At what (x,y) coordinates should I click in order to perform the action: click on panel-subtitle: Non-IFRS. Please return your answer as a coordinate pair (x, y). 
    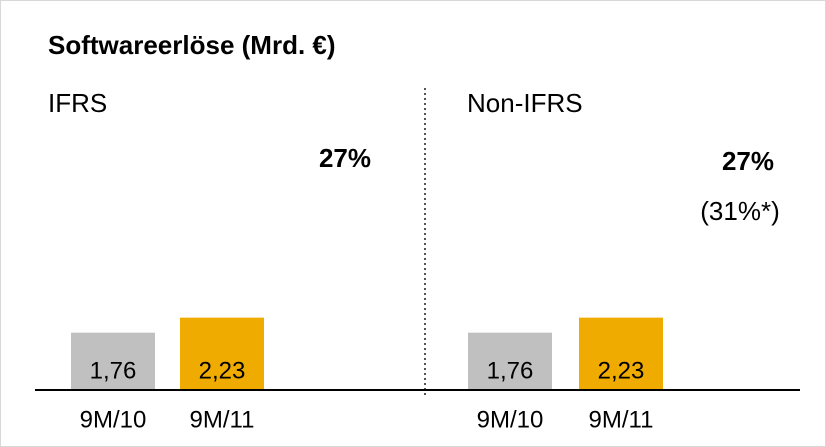
    Looking at the image, I should click on (525, 103).